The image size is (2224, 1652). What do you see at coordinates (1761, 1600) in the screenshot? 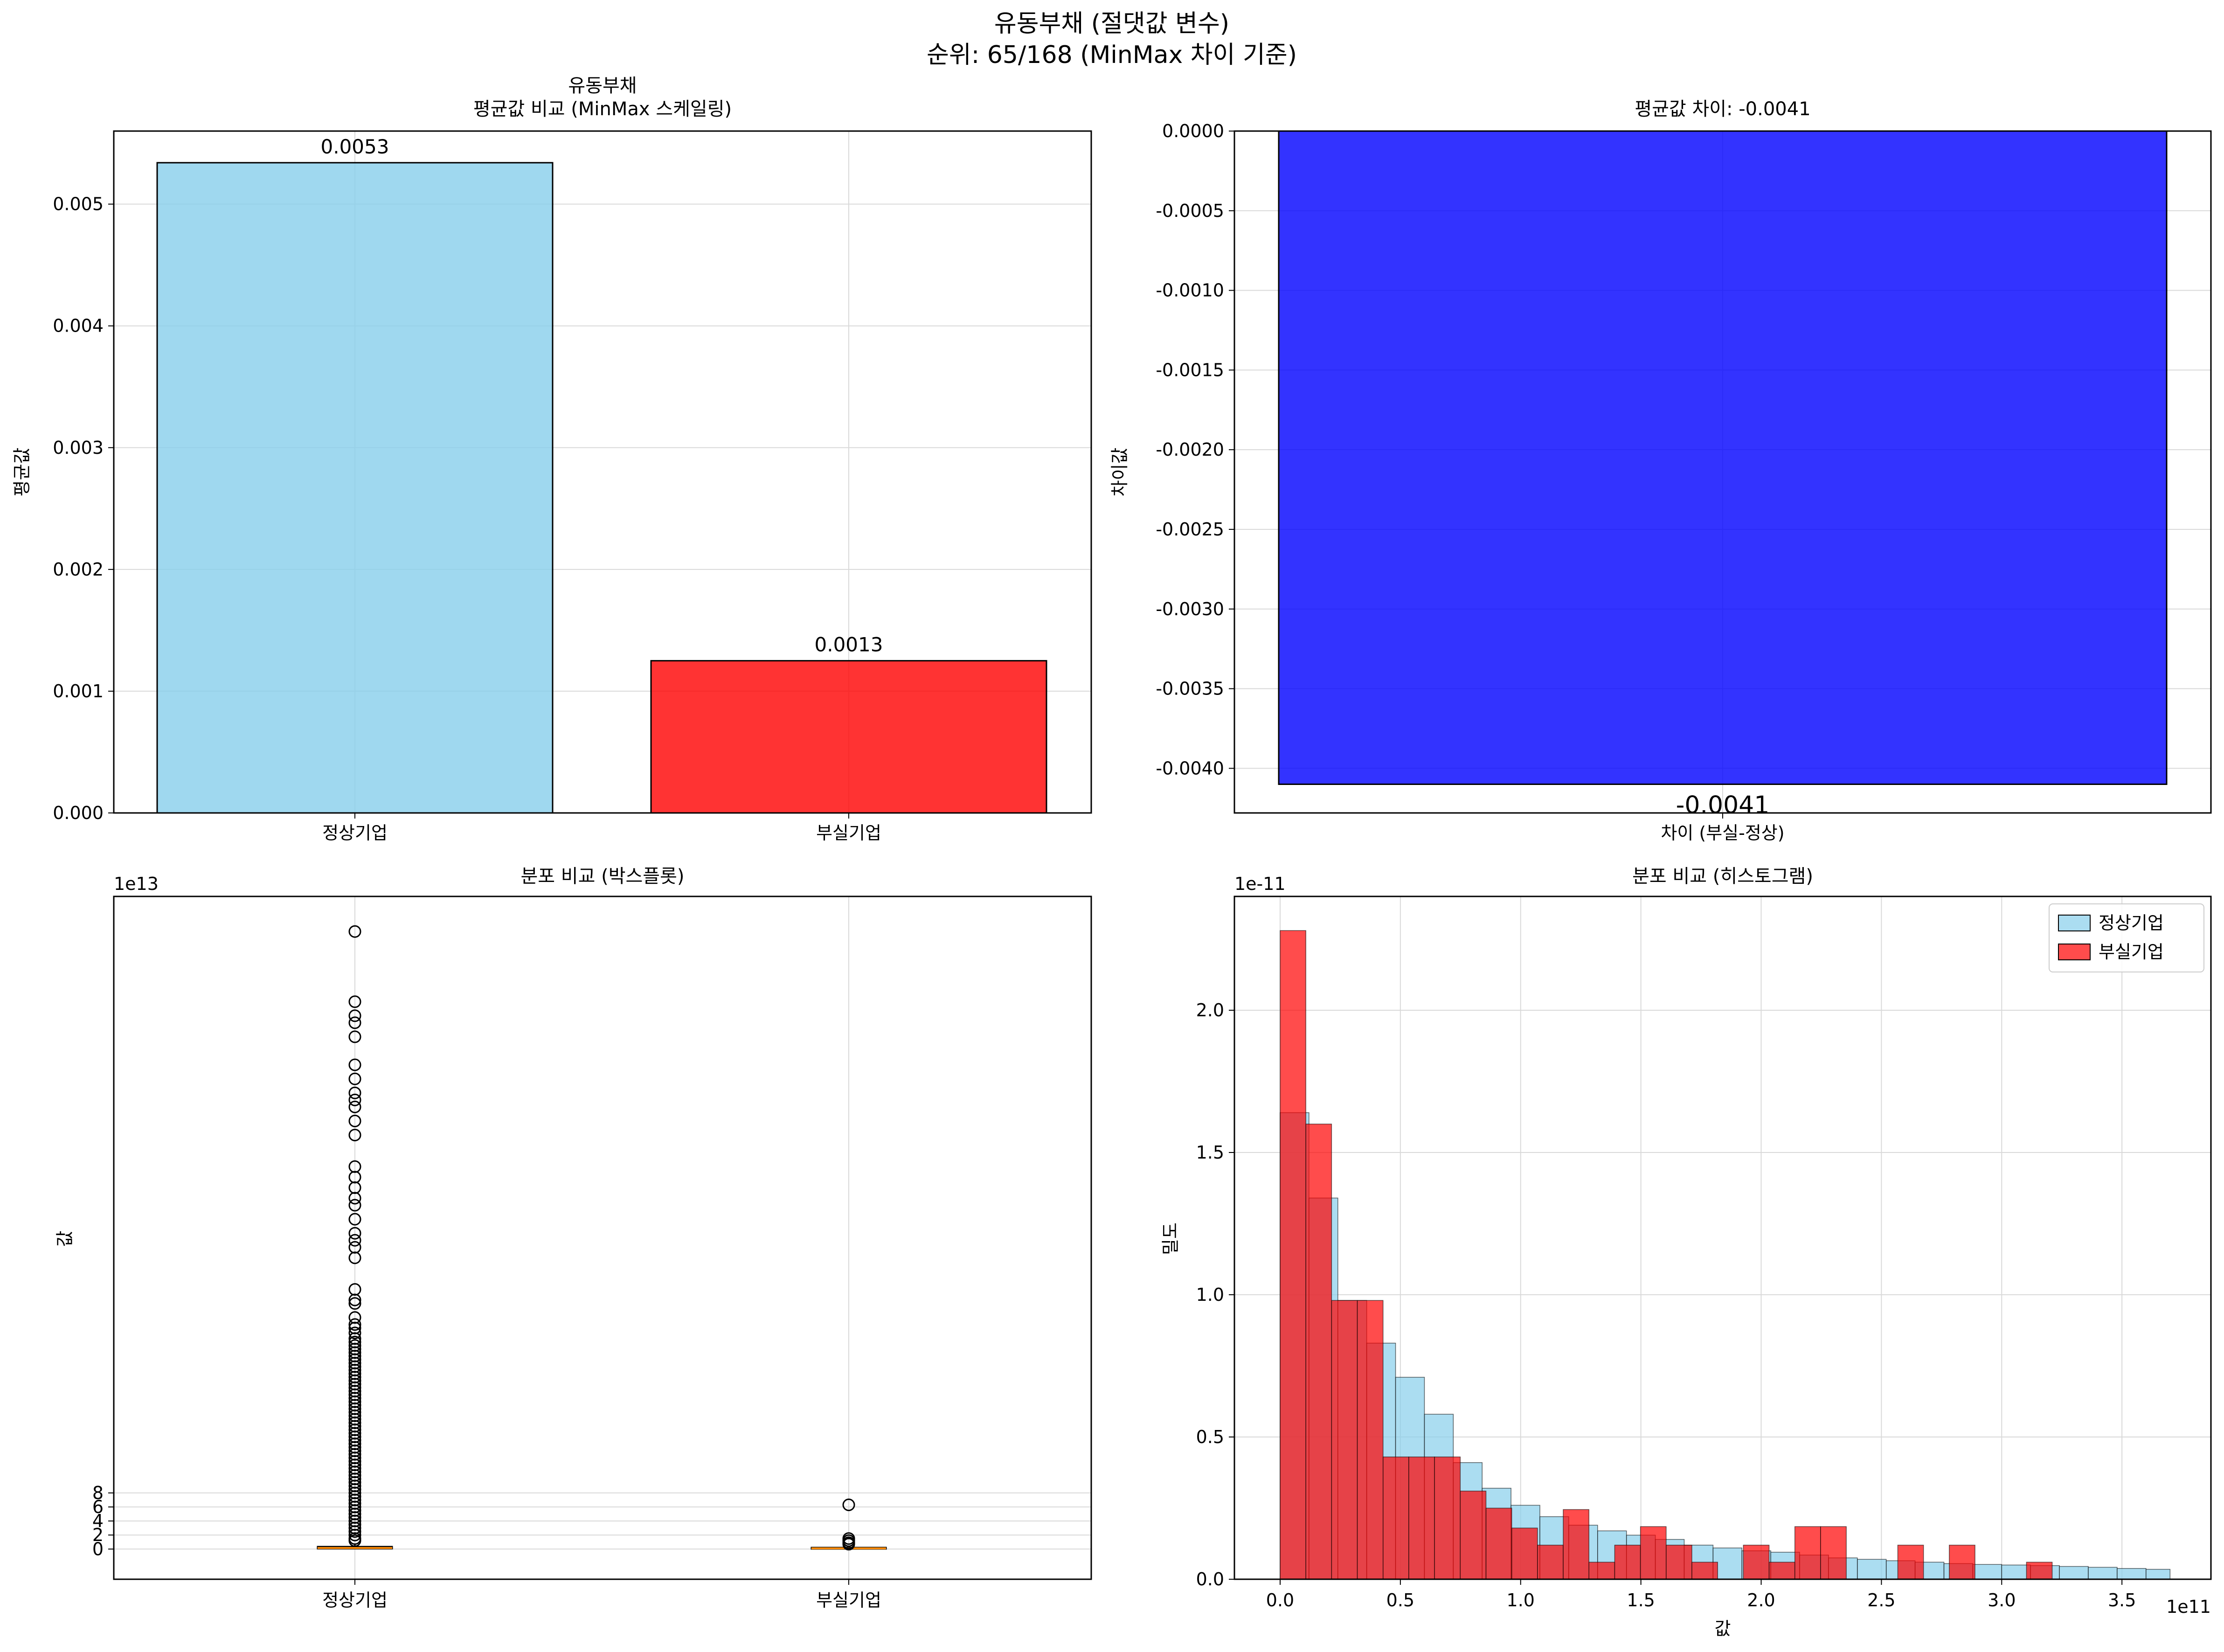
I see `x-tick-label: 2.0` at bounding box center [1761, 1600].